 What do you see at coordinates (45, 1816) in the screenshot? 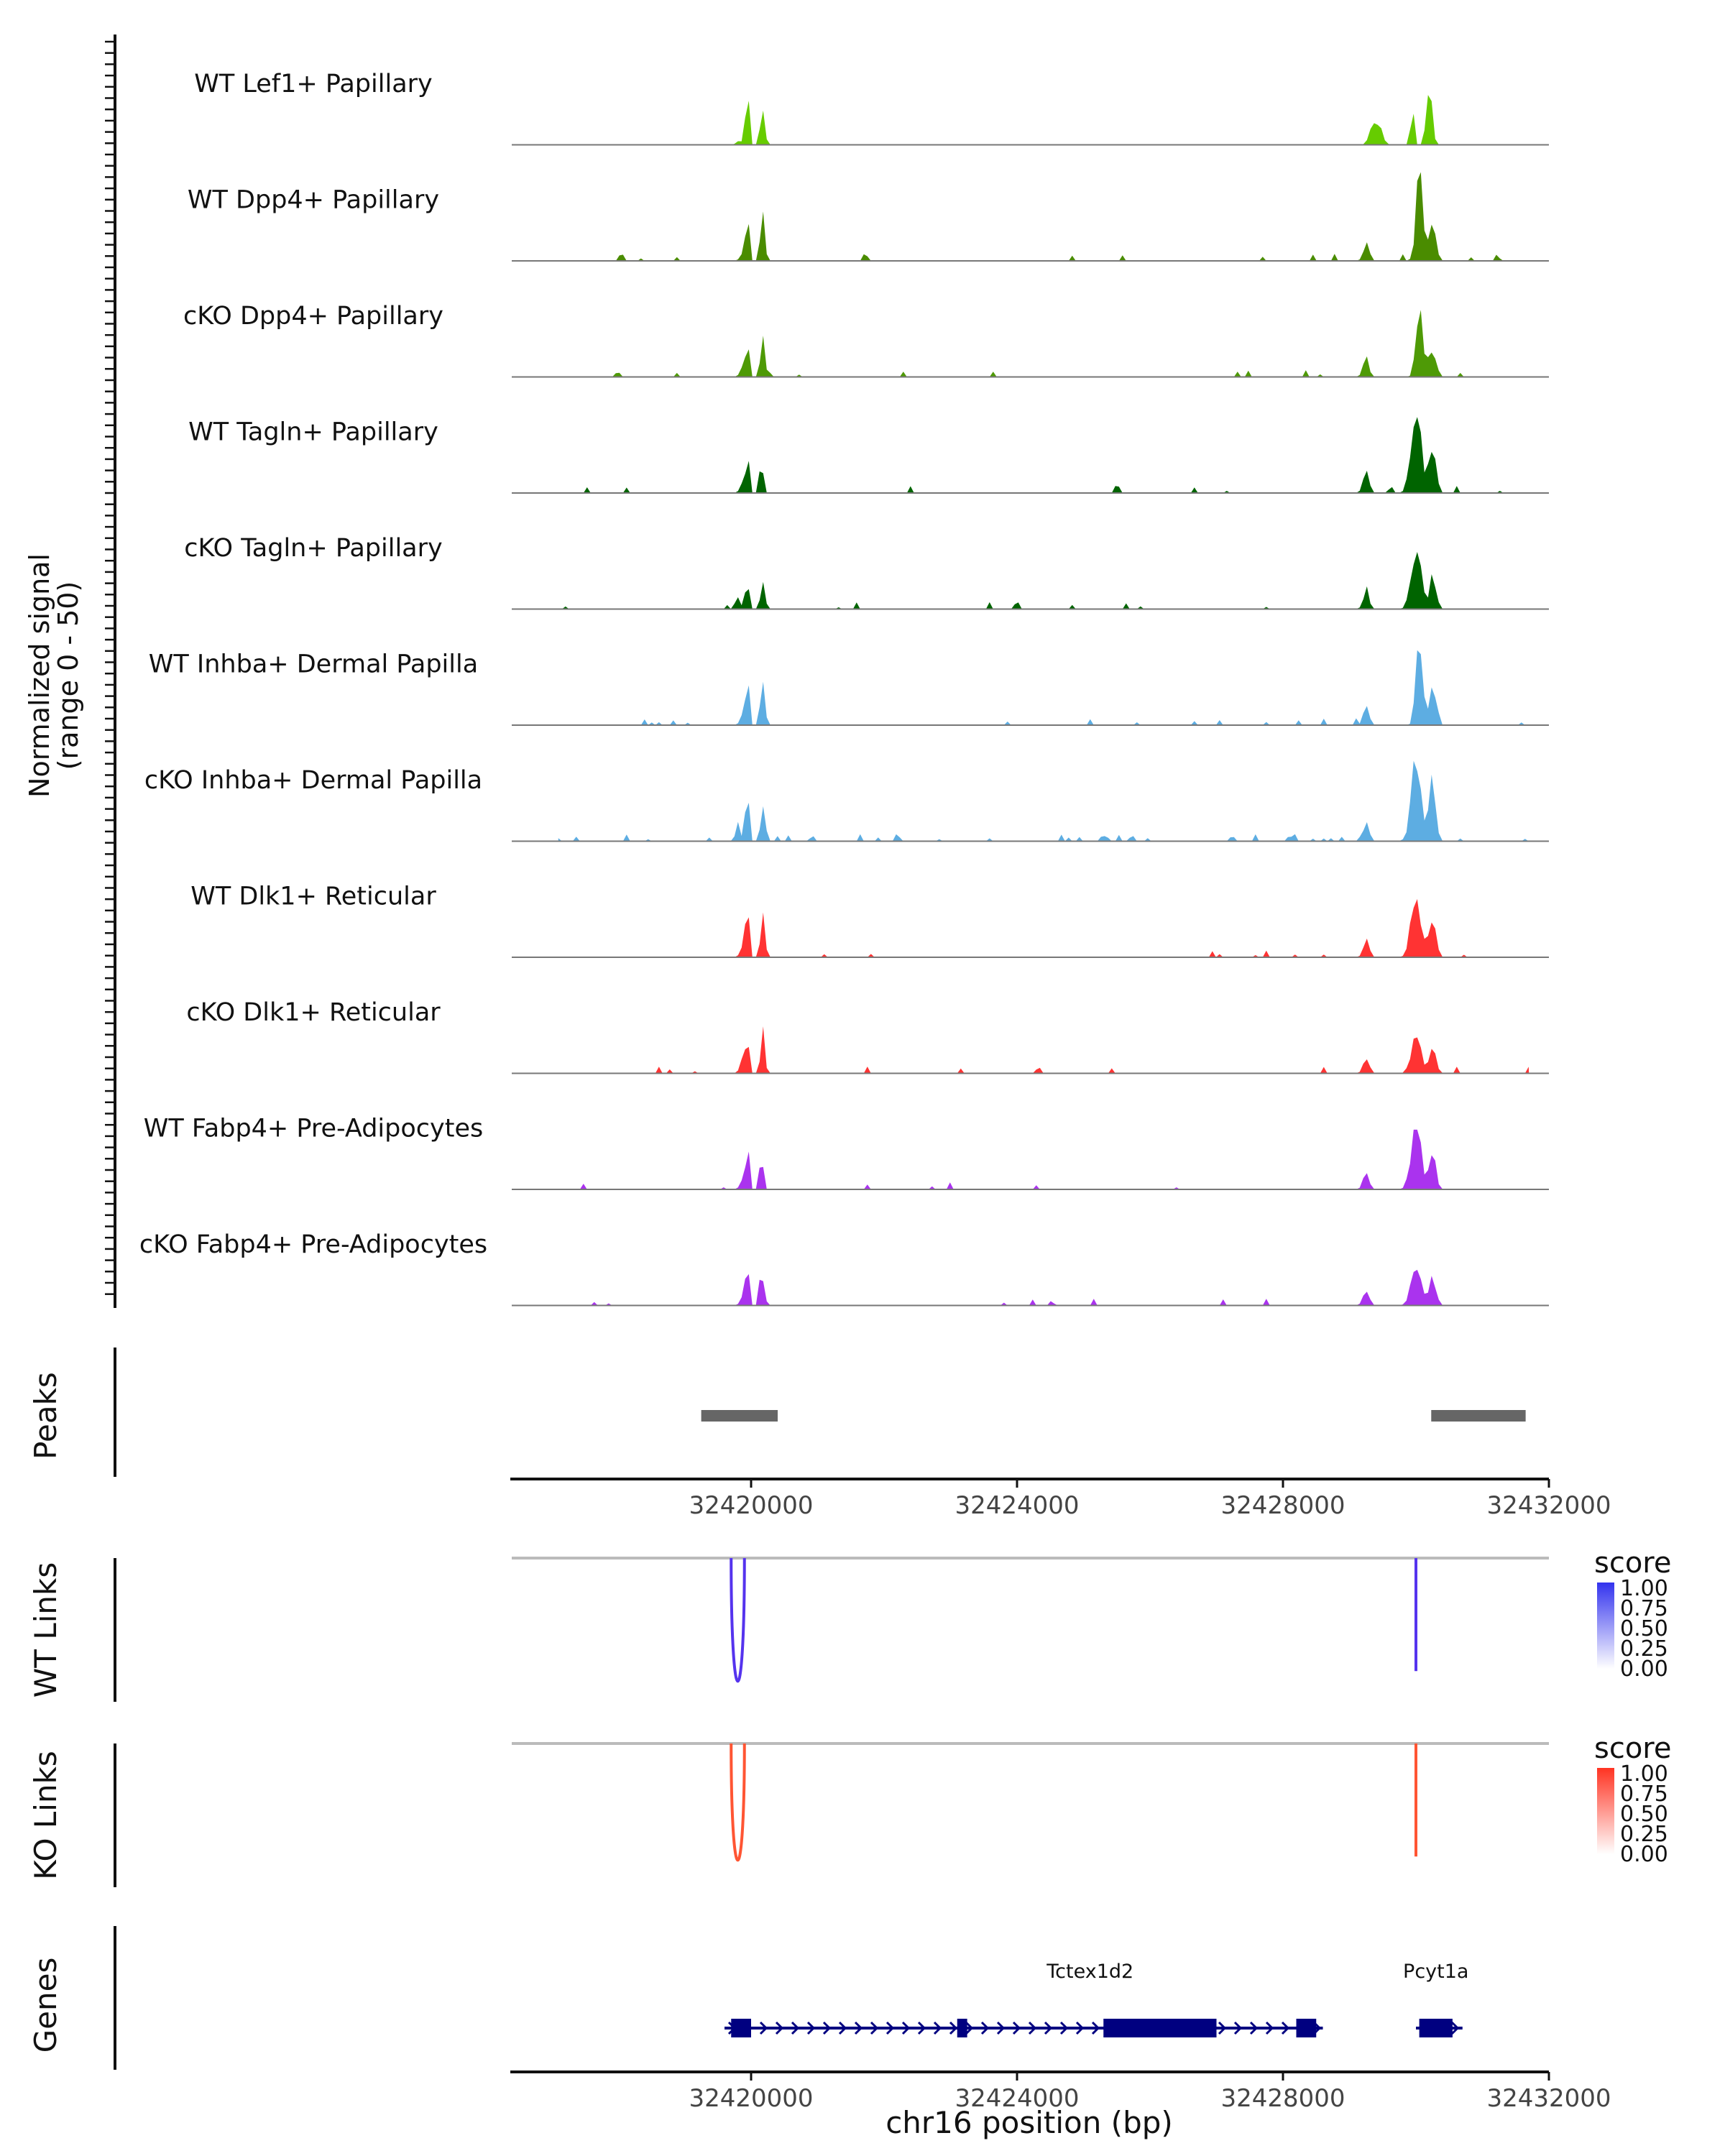
I see `links-track-label: KO Links` at bounding box center [45, 1816].